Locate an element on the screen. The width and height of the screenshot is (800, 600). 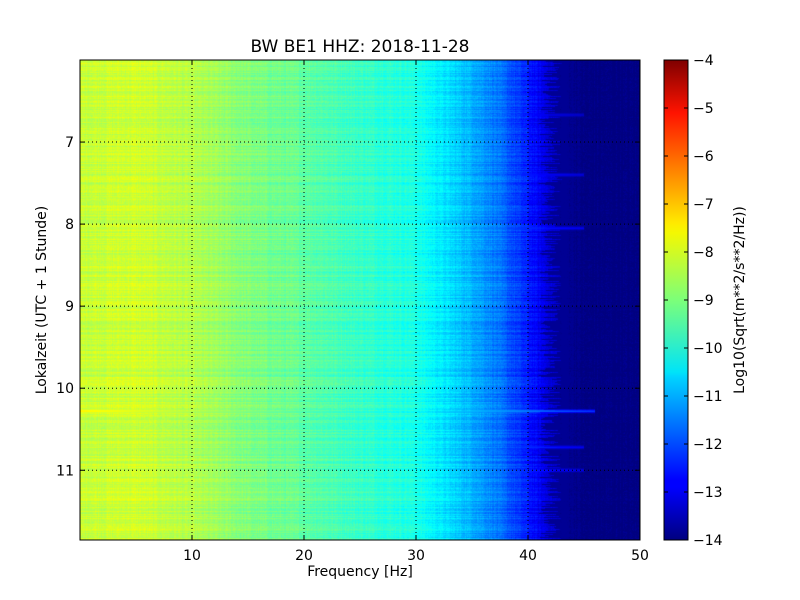
x-tick-label: 10 is located at coordinates (192, 556).